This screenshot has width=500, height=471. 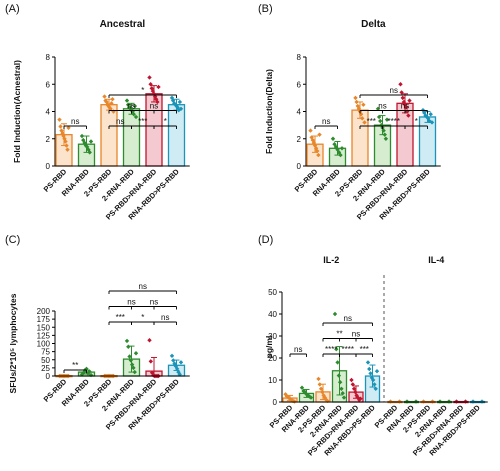 What do you see at coordinates (17, 111) in the screenshot?
I see `y-axis-label: Fold Induction(Acnestral)` at bounding box center [17, 111].